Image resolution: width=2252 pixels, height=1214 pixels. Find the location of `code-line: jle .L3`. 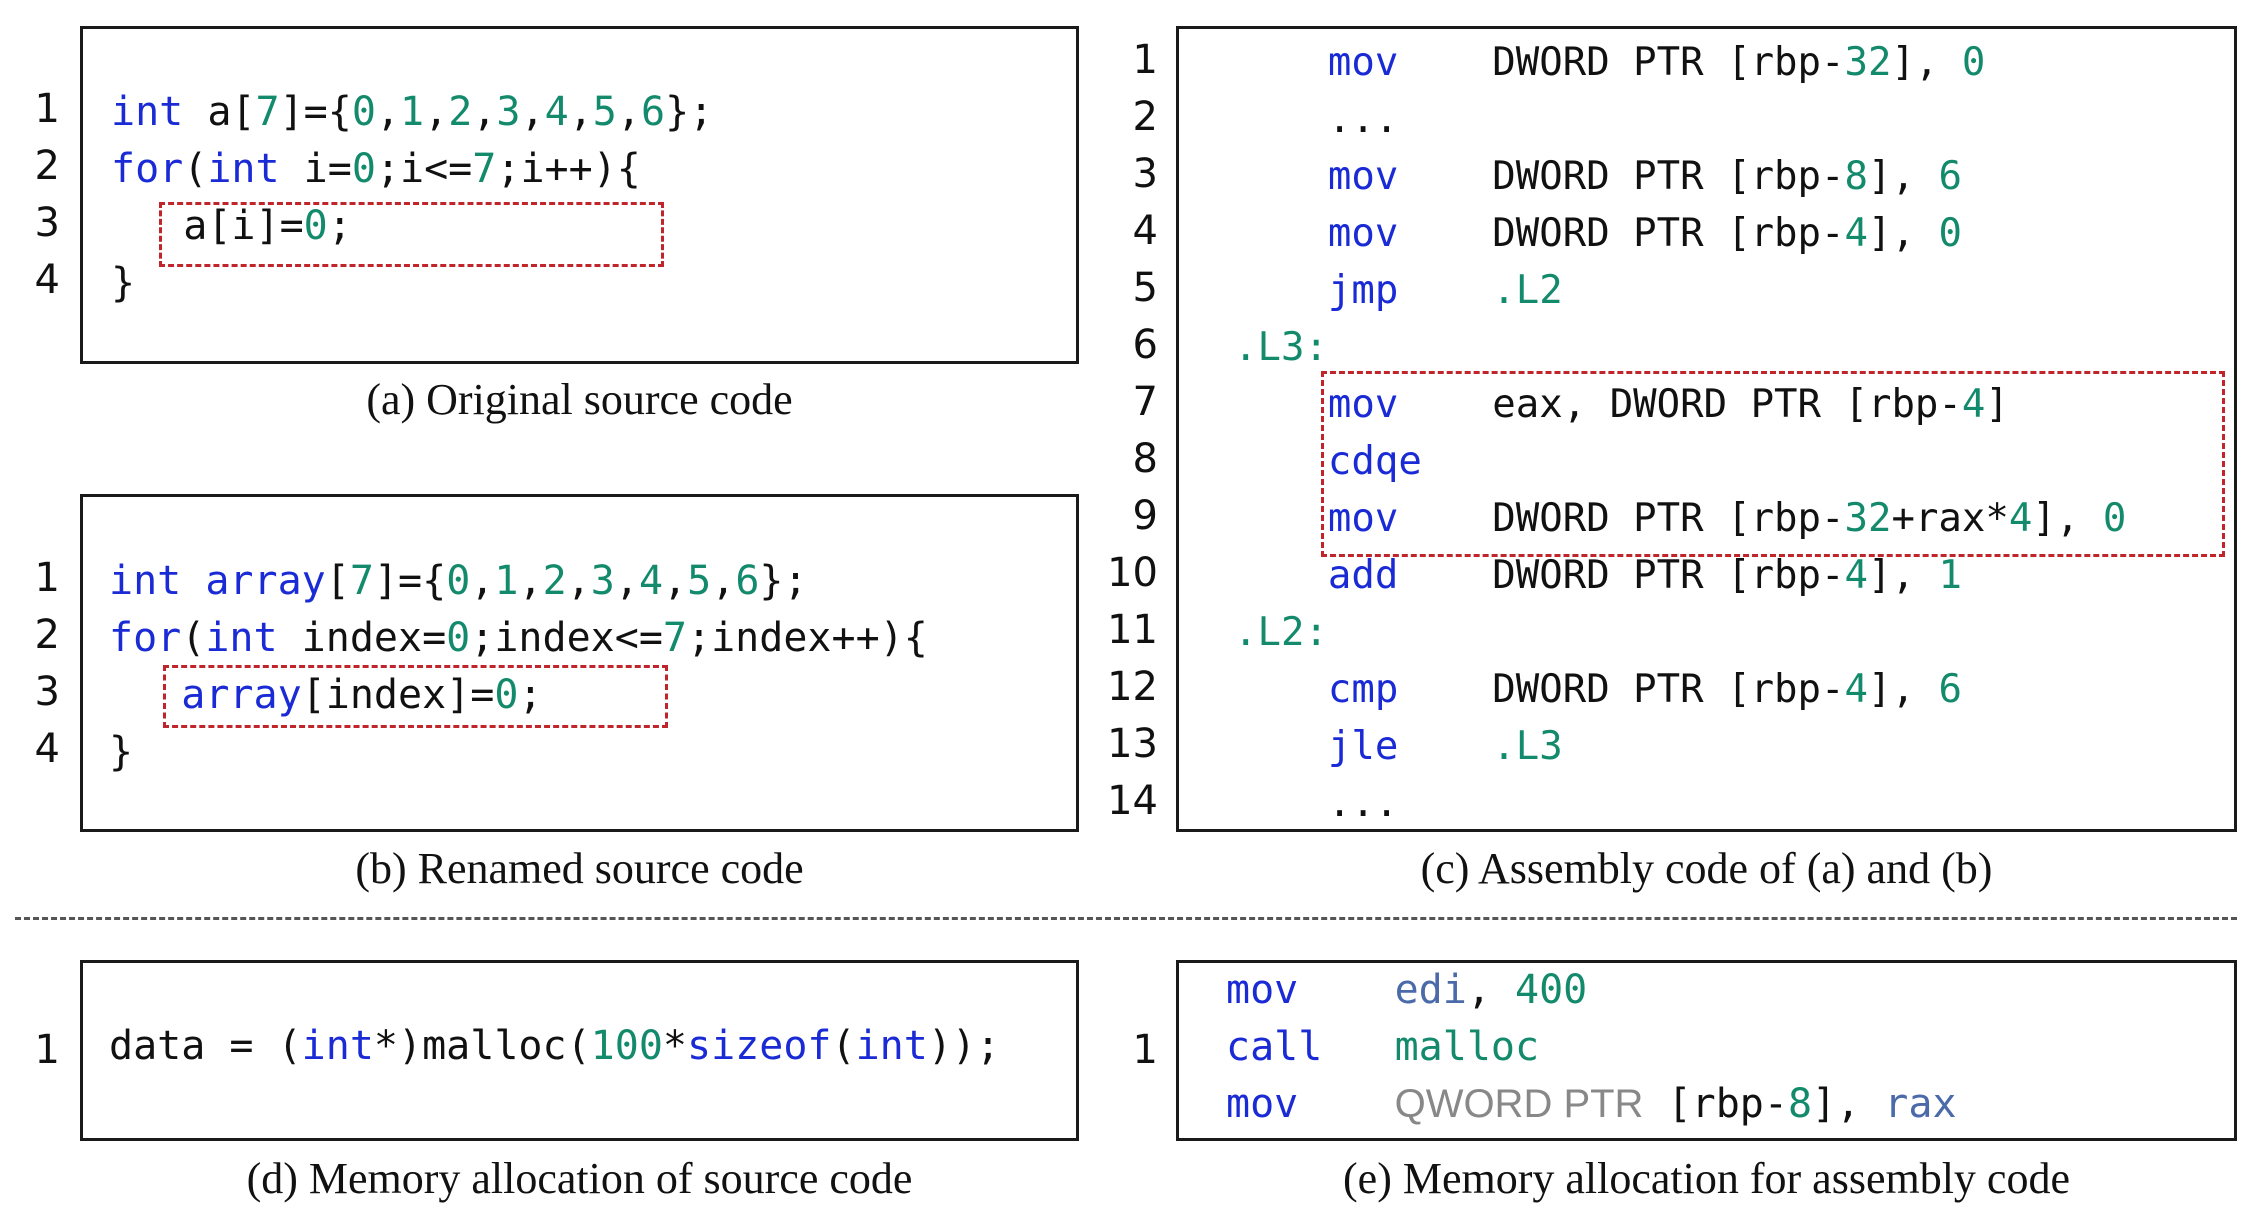

code-line: jle .L3 is located at coordinates (1398, 746).